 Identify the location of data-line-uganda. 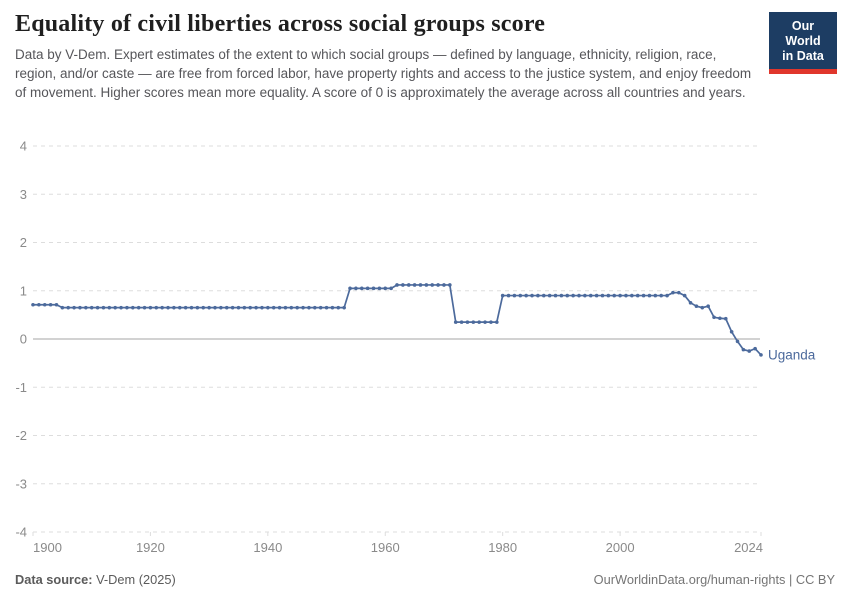
(397, 320).